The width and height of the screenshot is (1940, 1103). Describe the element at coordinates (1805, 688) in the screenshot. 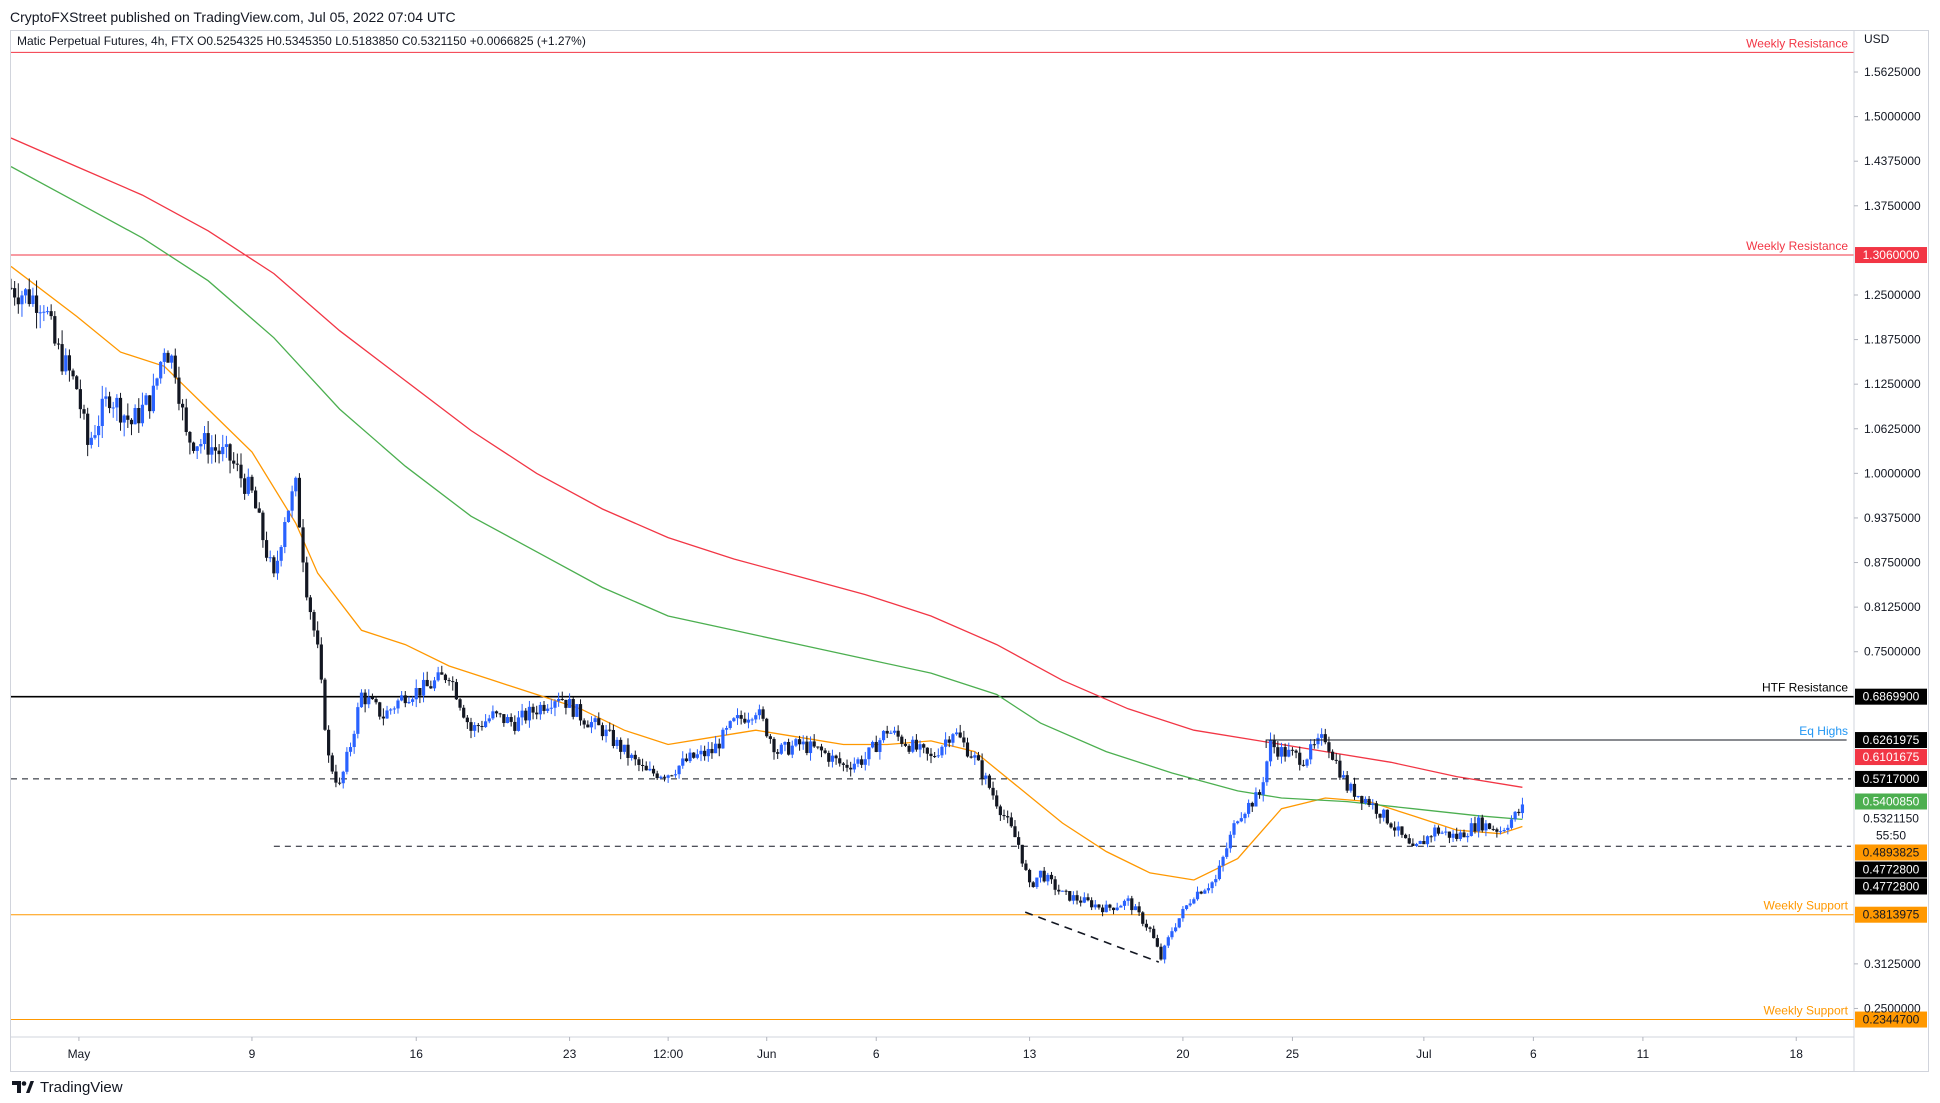

I see `level-label: HTF Resistance` at that location.